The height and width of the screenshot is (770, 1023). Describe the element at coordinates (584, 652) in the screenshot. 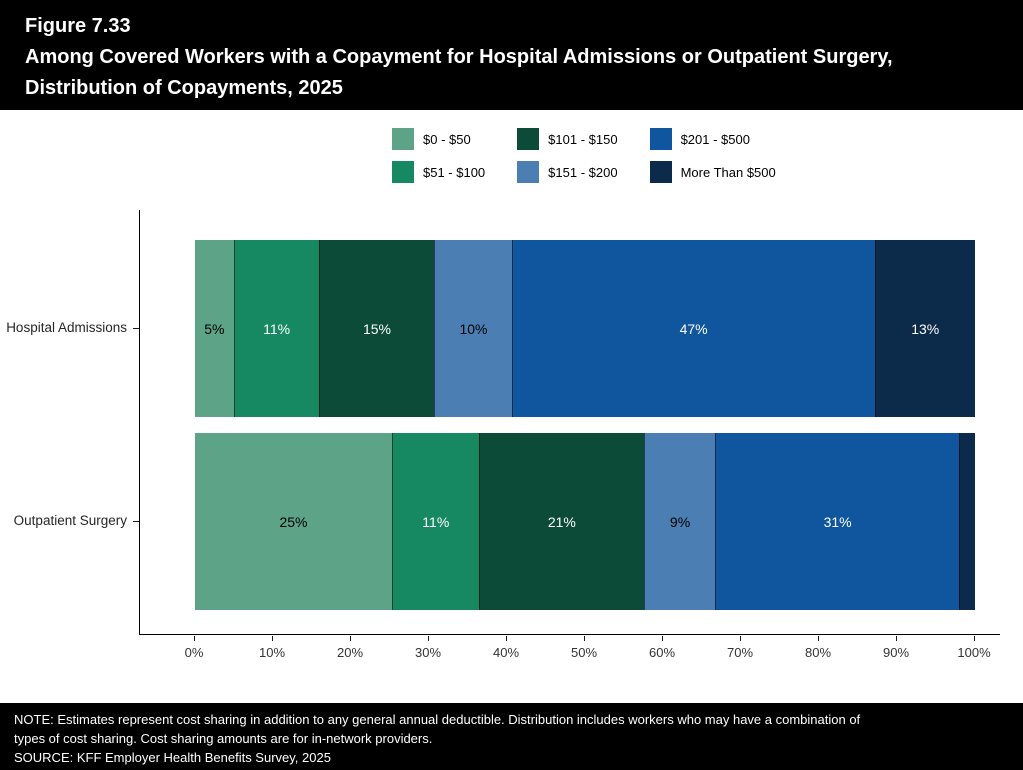

I see `x-axis-tick-label: 50%` at that location.